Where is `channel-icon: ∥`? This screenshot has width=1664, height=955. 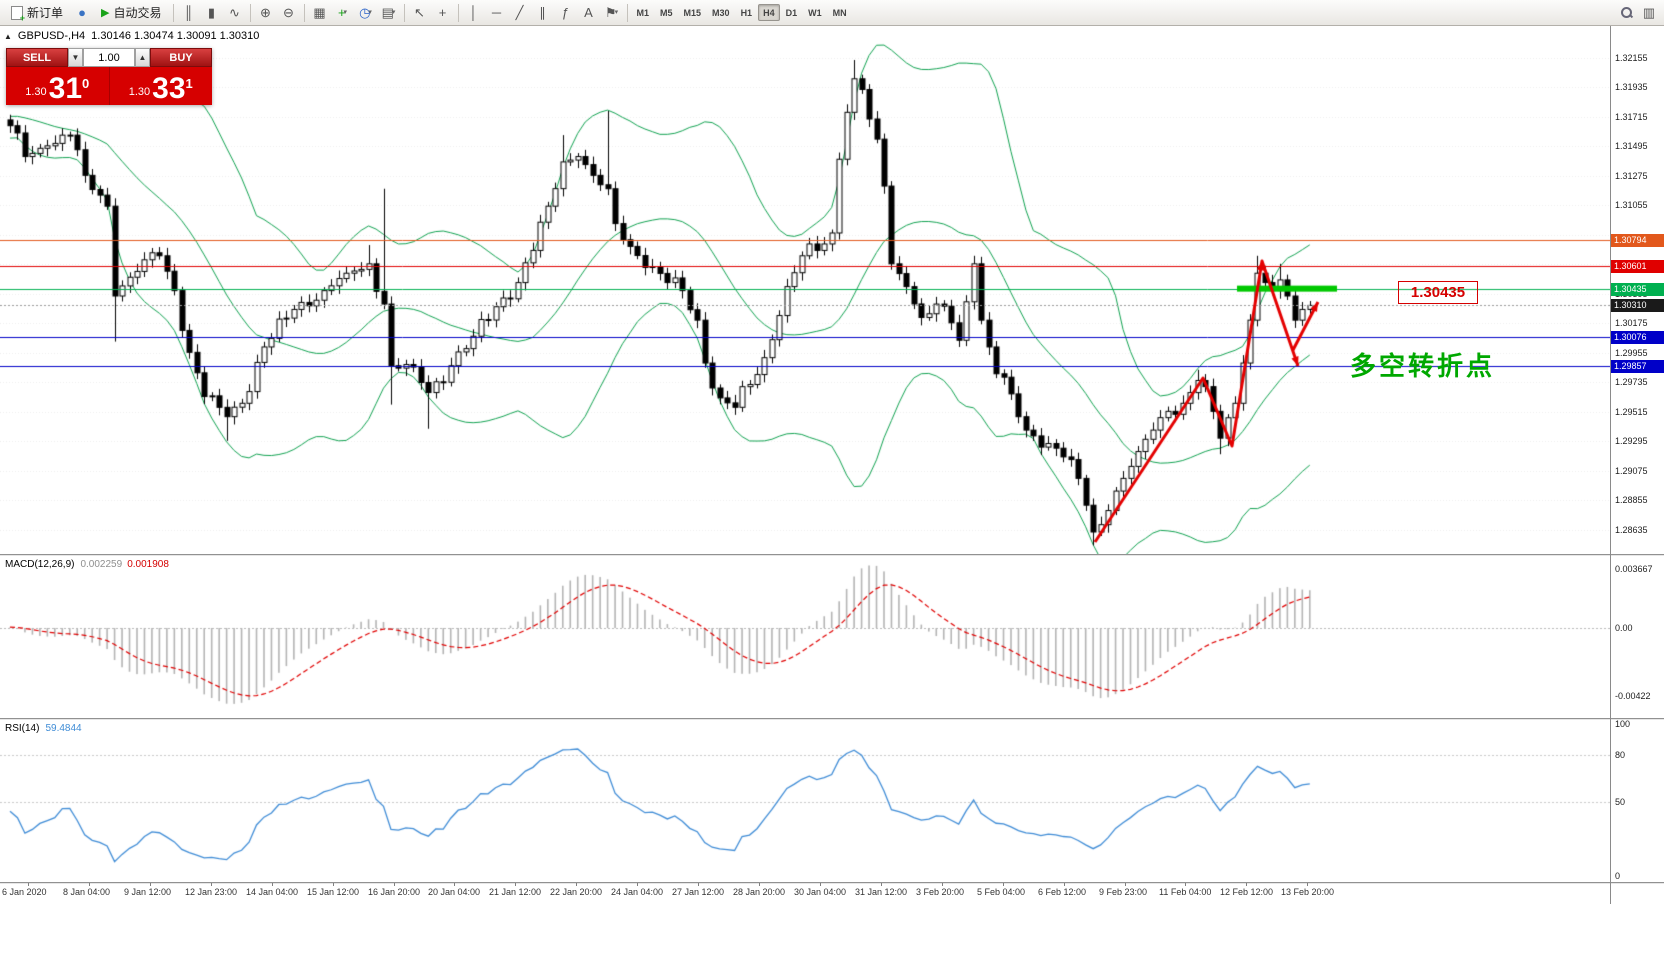
channel-icon: ∥ is located at coordinates (542, 12).